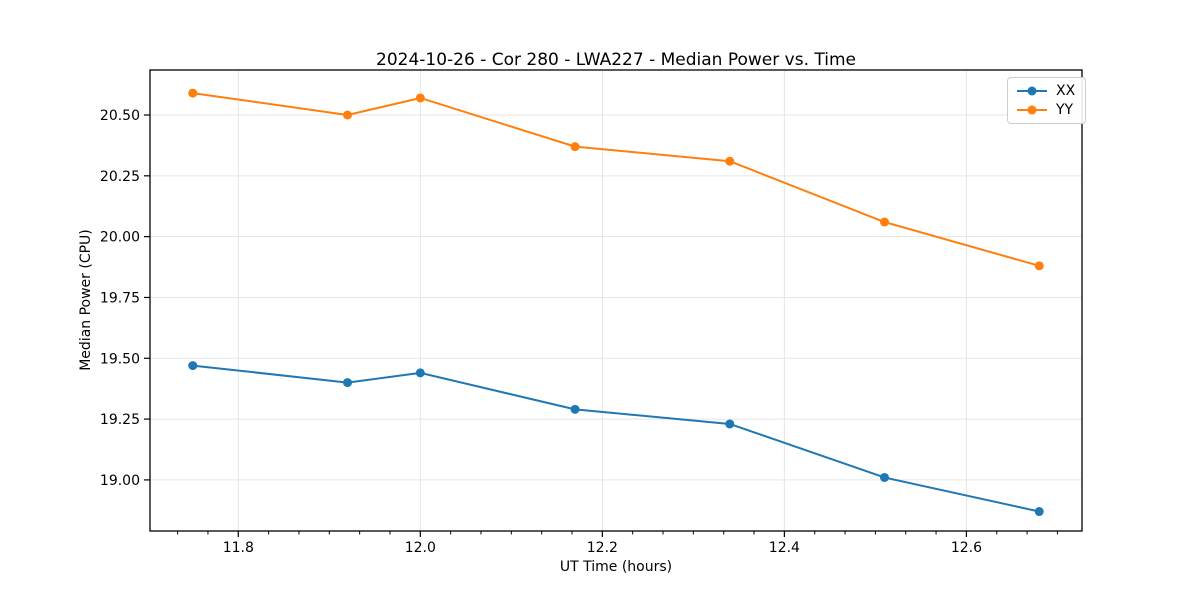 This screenshot has width=1200, height=600. What do you see at coordinates (120, 177) in the screenshot?
I see `y-tick-label: 20.25` at bounding box center [120, 177].